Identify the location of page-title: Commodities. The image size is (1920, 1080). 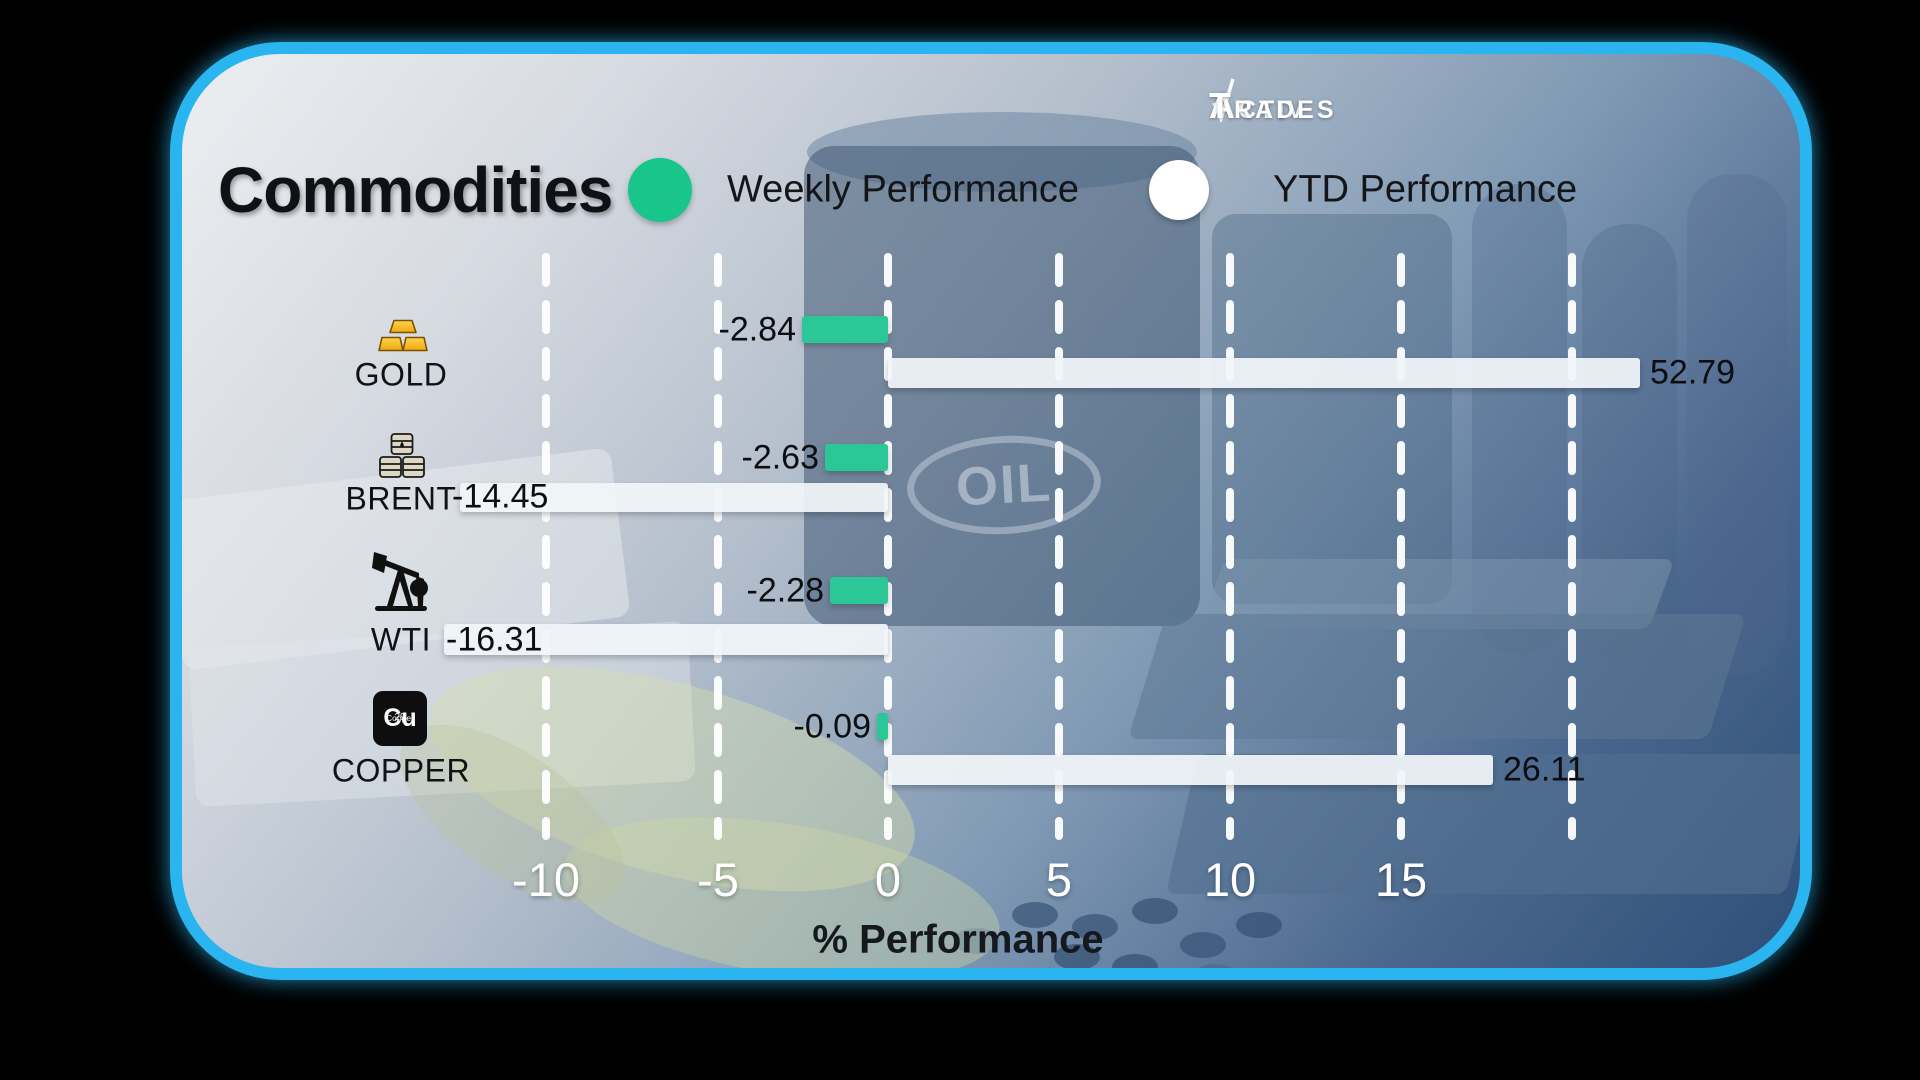
(415, 190).